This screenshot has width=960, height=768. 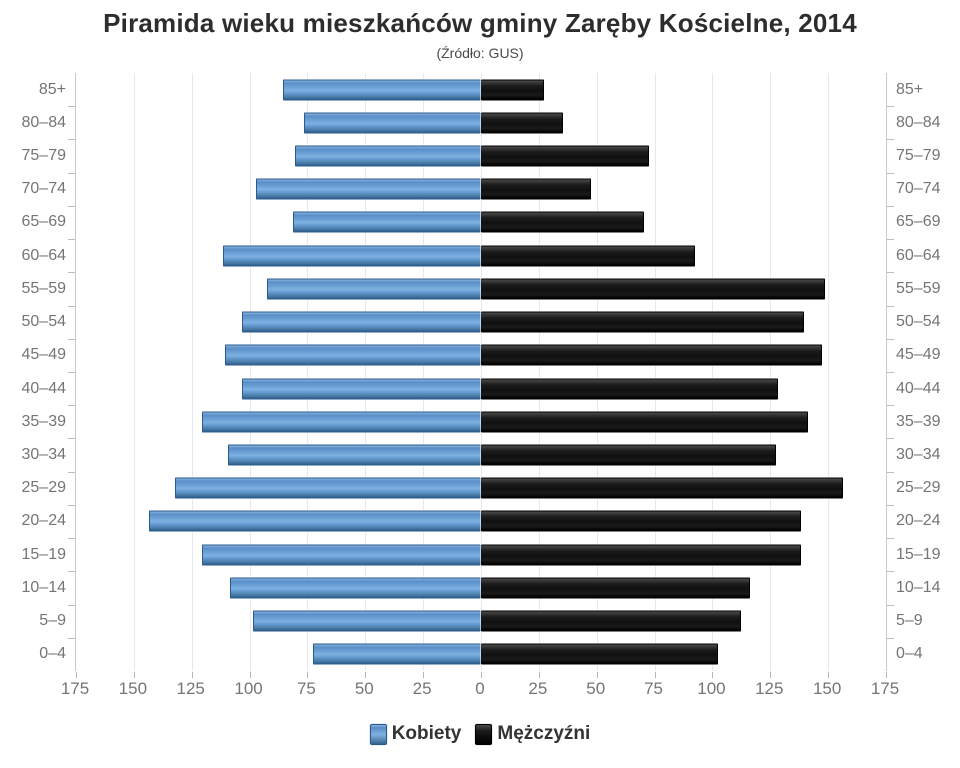 I want to click on age-label: 35–39, so click(x=44, y=421).